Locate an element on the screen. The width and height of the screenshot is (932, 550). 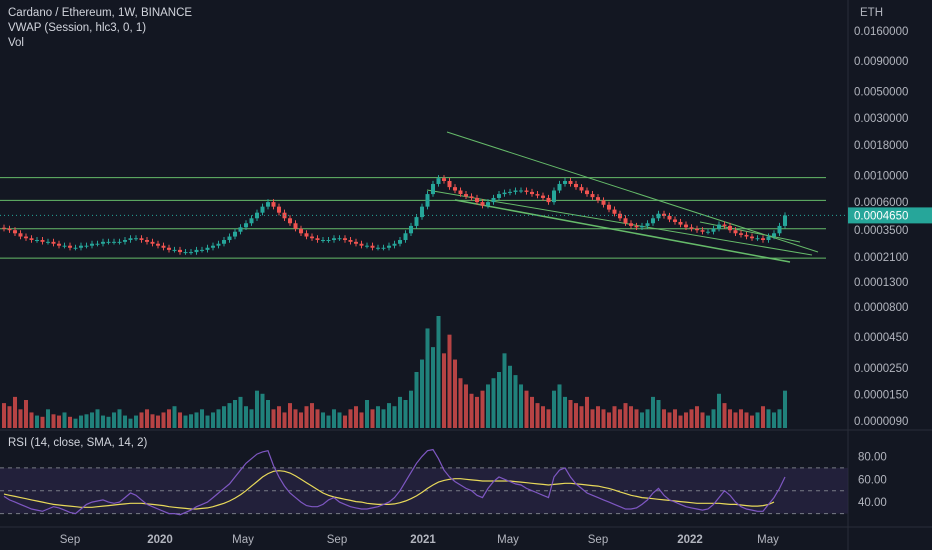
vwap-indicator-label: VWAP (Session, hlc3, 0, 1) is located at coordinates (77, 28).